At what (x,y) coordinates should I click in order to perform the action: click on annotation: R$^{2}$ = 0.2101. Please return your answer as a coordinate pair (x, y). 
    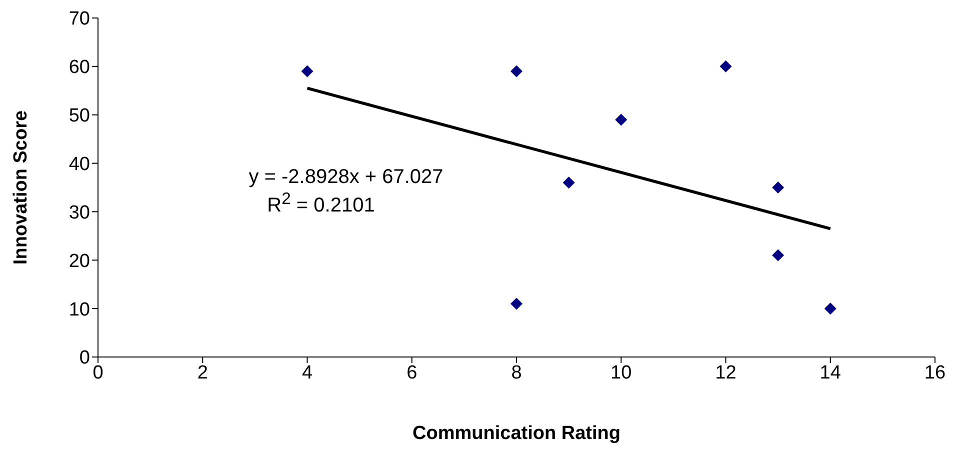
    Looking at the image, I should click on (321, 203).